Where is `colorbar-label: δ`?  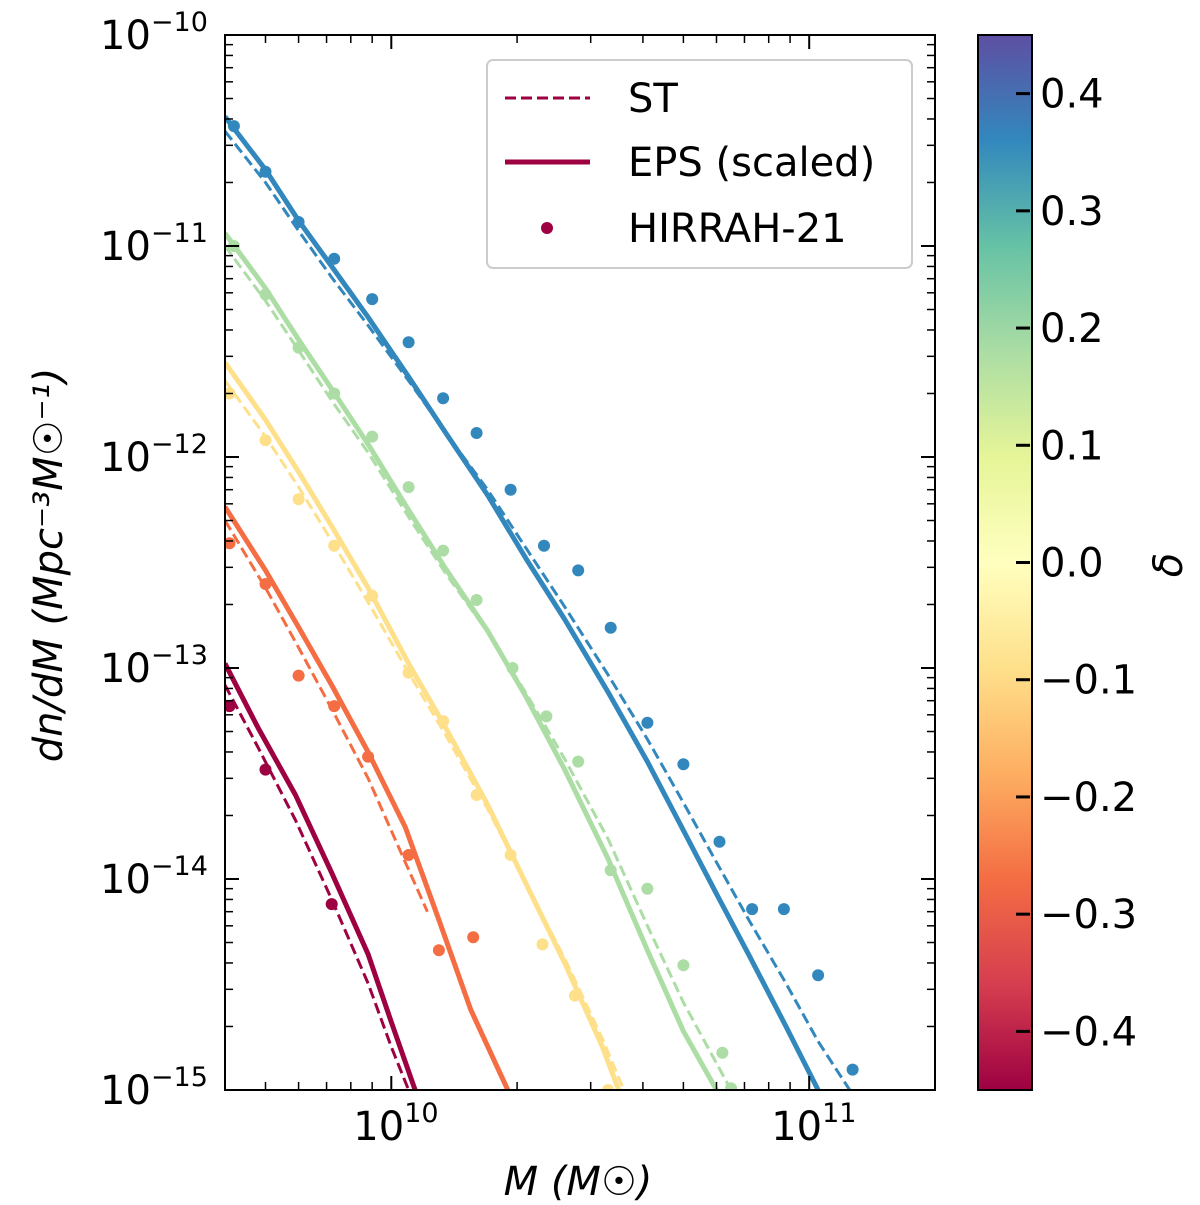
colorbar-label: δ is located at coordinates (1169, 565).